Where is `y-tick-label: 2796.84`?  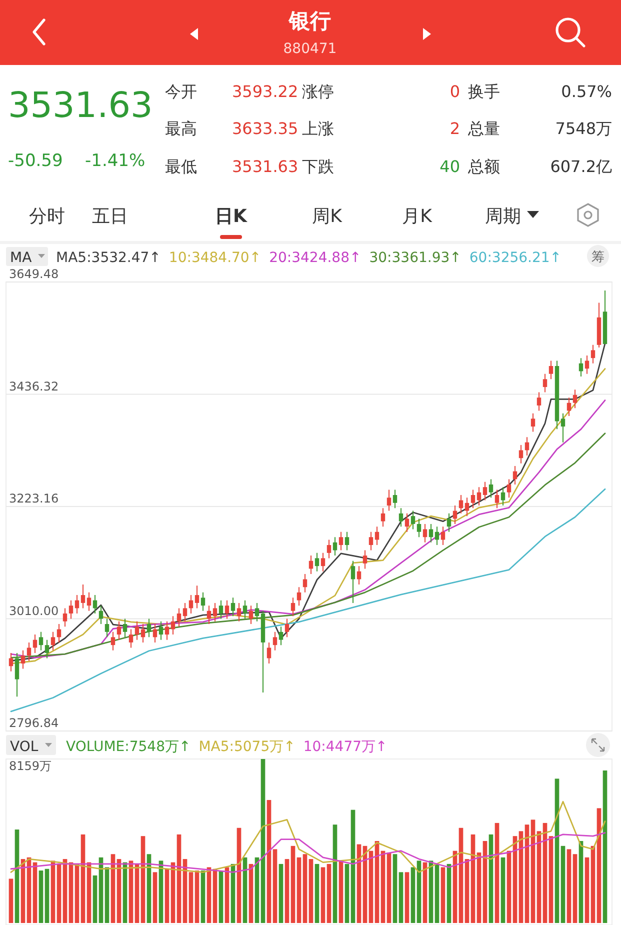 y-tick-label: 2796.84 is located at coordinates (34, 723).